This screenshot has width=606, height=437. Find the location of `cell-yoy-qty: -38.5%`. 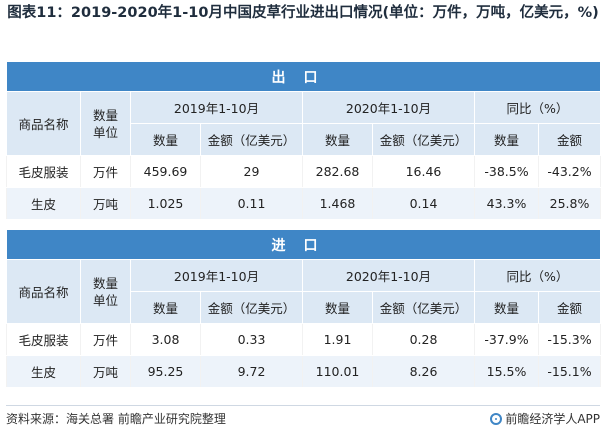

cell-yoy-qty: -38.5% is located at coordinates (506, 171).